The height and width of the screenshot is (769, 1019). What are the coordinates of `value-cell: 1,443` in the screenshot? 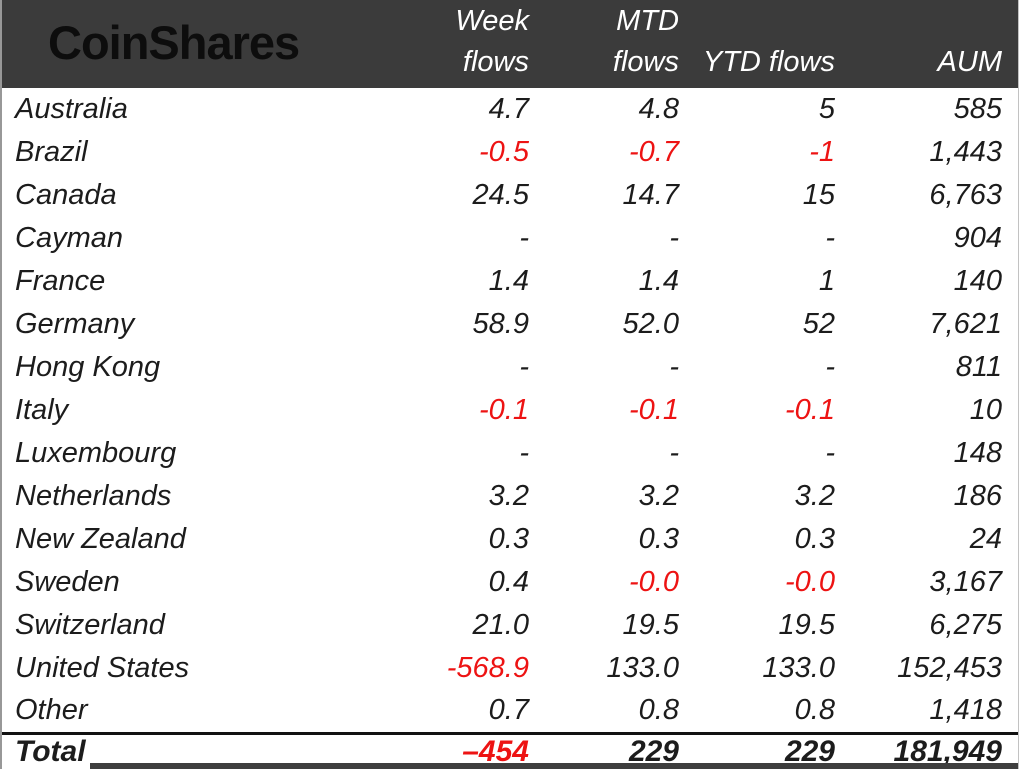 It's located at (965, 152).